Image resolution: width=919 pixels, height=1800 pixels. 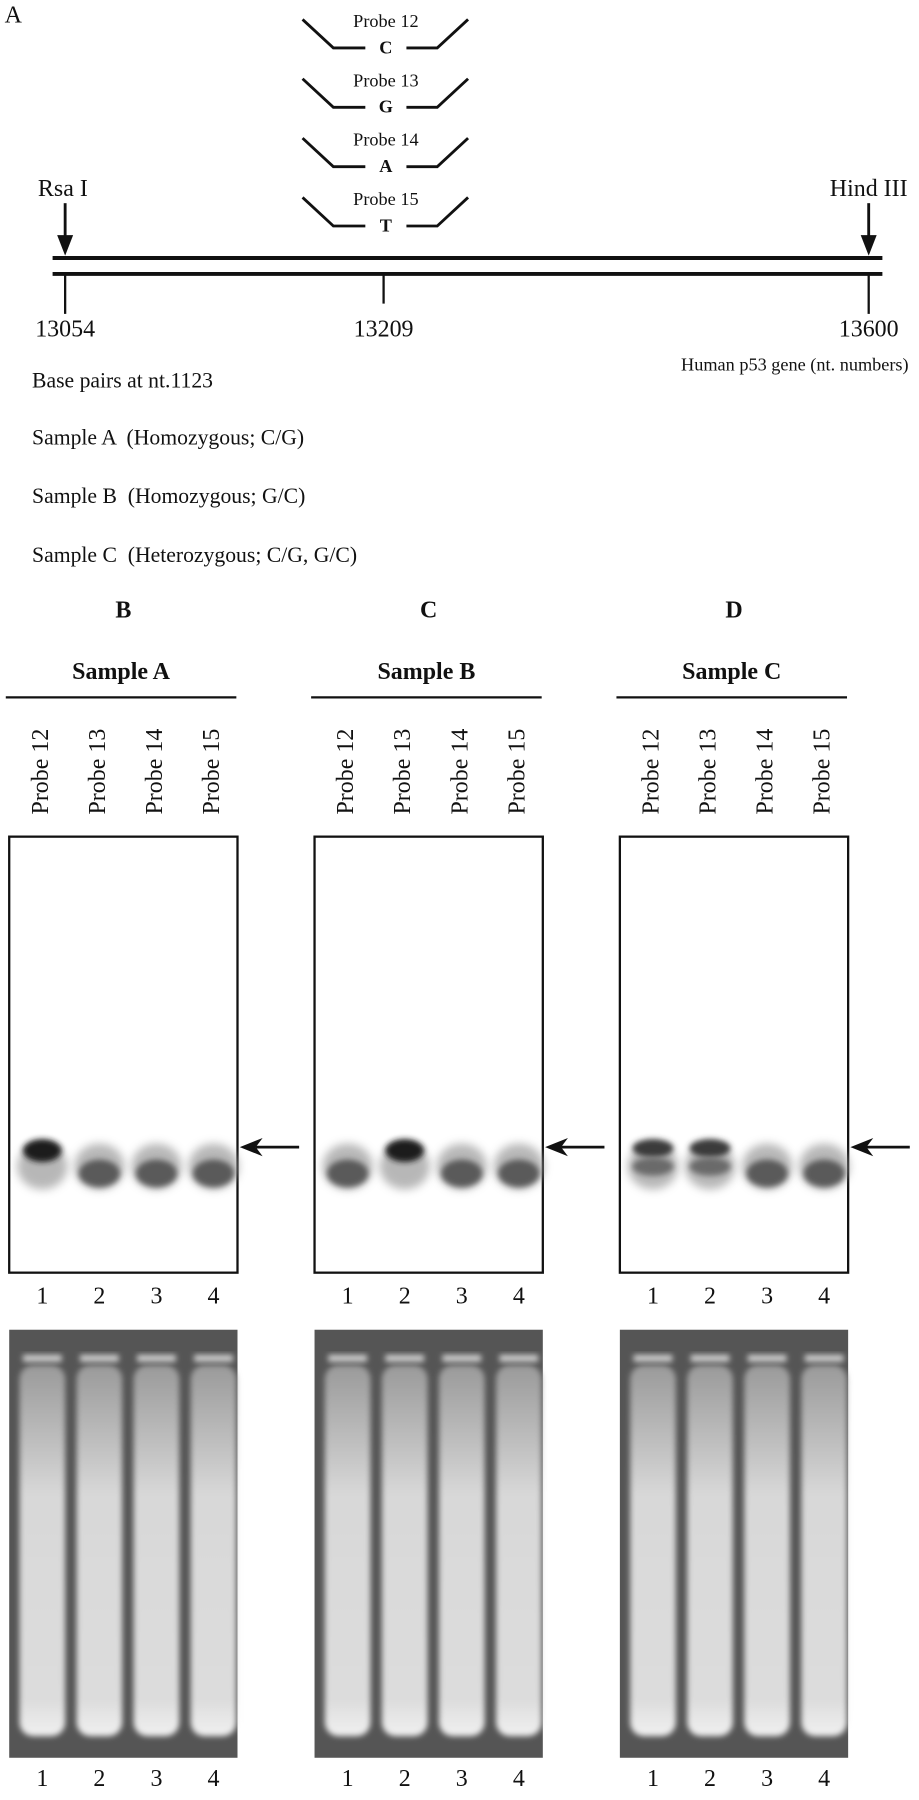 What do you see at coordinates (869, 330) in the screenshot?
I see `position-label: 13600` at bounding box center [869, 330].